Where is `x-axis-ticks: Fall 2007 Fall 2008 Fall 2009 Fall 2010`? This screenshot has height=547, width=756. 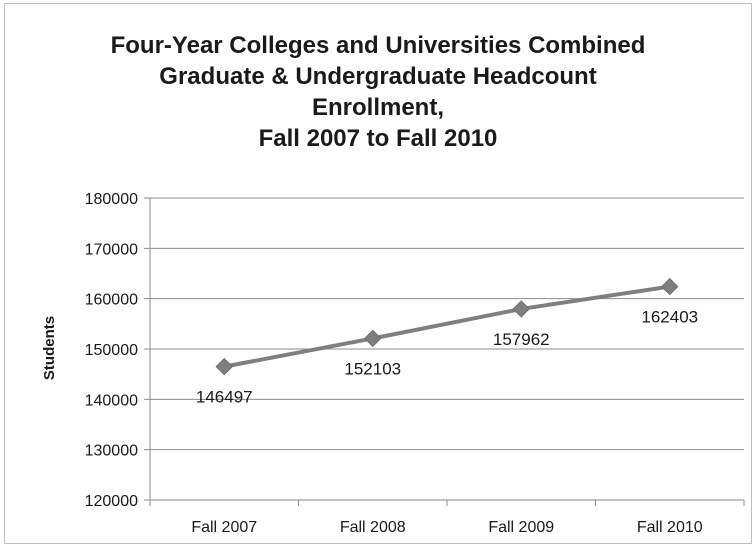 x-axis-ticks: Fall 2007 Fall 2008 Fall 2009 Fall 2010 is located at coordinates (447, 518).